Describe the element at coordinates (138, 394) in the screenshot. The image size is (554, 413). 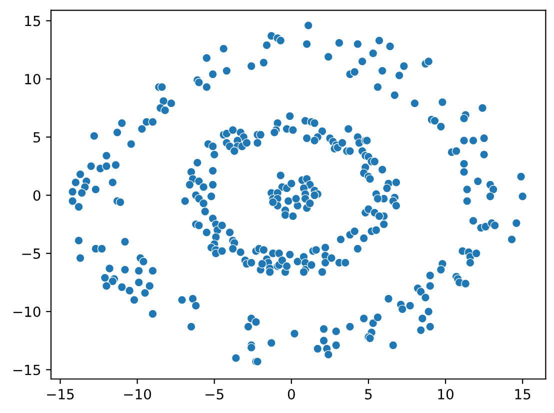
I see `x-tick-label: −10` at that location.